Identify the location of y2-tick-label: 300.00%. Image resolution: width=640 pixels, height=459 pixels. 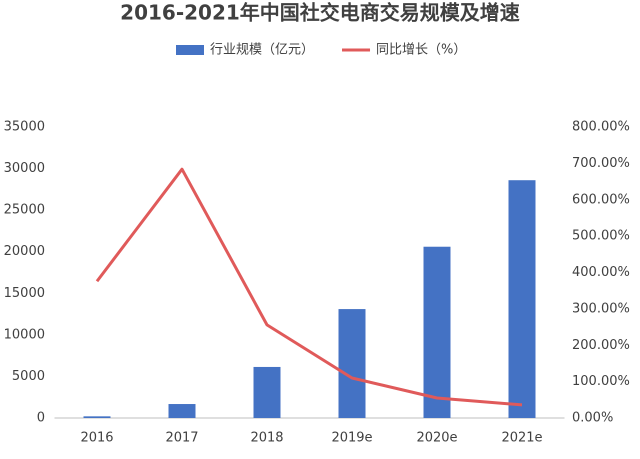
(601, 308).